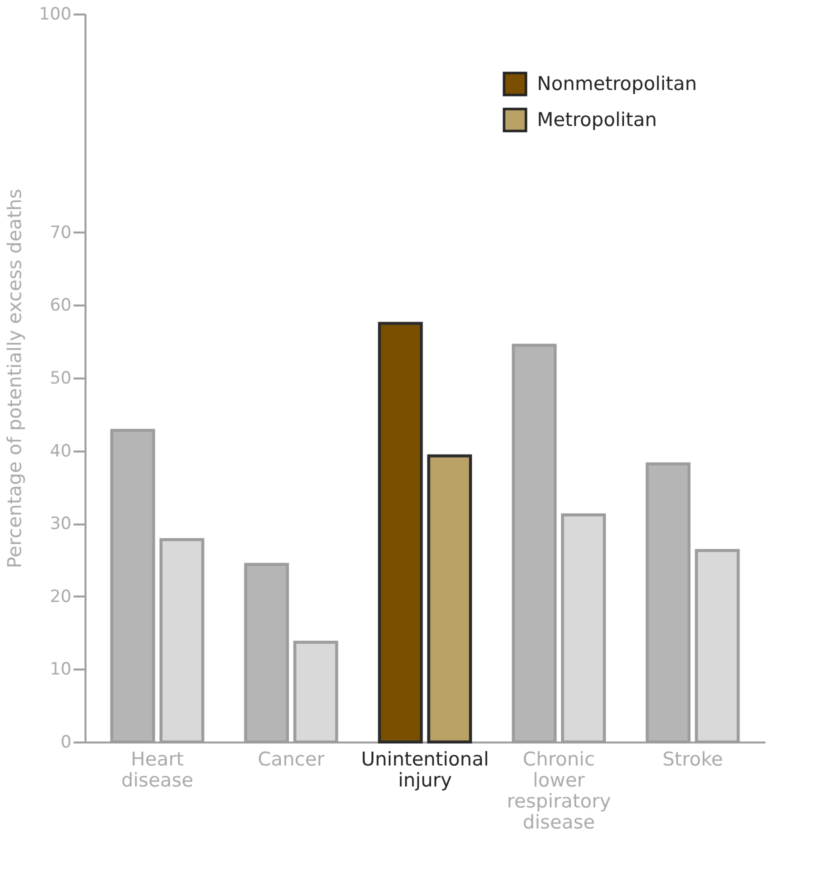 The image size is (838, 889). I want to click on x-tick-label: Unintentional injury, so click(425, 770).